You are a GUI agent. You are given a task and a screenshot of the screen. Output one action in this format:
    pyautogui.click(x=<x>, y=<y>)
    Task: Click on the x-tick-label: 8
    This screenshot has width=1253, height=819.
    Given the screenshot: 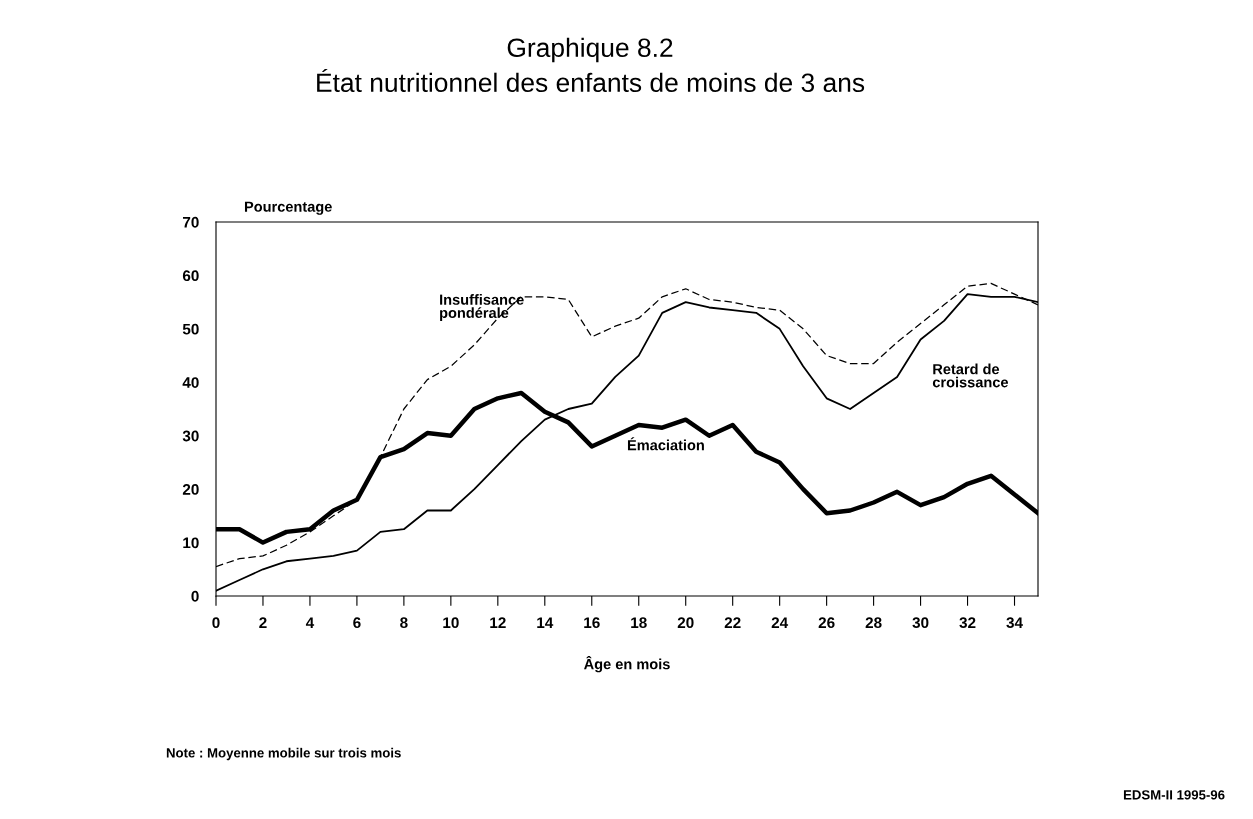 What is the action you would take?
    pyautogui.click(x=404, y=623)
    